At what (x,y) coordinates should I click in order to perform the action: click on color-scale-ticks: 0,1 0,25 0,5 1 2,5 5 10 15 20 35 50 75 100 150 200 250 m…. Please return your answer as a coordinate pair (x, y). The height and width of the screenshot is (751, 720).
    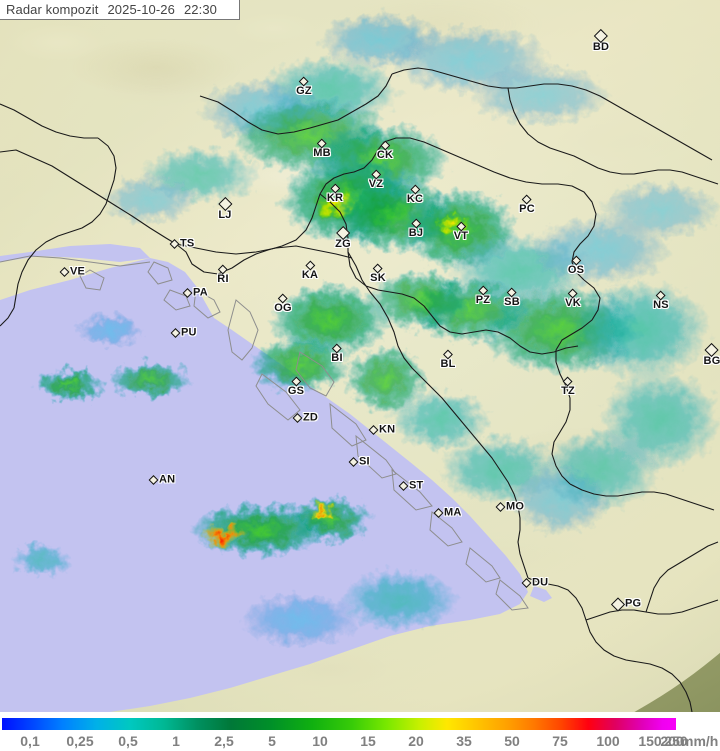
    Looking at the image, I should click on (360, 741).